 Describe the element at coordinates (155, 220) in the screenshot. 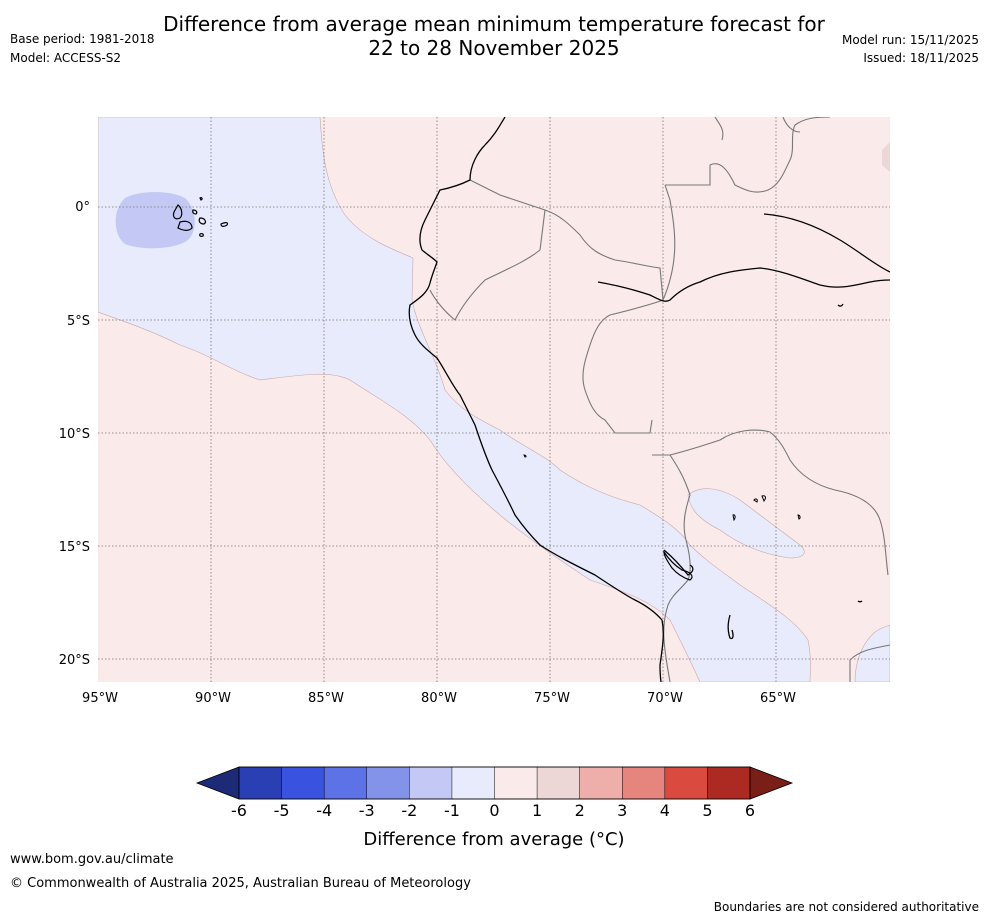

I see `anomaly-minus2-to-minus1-region` at that location.